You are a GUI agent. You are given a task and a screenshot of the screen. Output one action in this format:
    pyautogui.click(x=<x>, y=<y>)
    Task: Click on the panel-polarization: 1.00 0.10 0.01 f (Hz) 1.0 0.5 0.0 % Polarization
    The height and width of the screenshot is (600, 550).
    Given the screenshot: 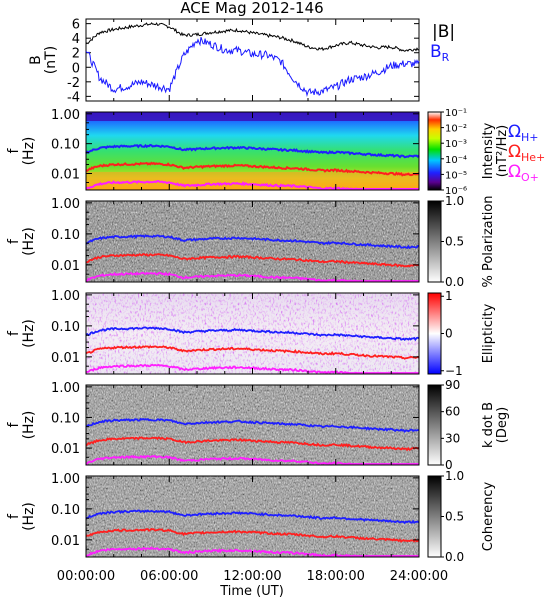 What is the action you would take?
    pyautogui.click(x=251, y=241)
    